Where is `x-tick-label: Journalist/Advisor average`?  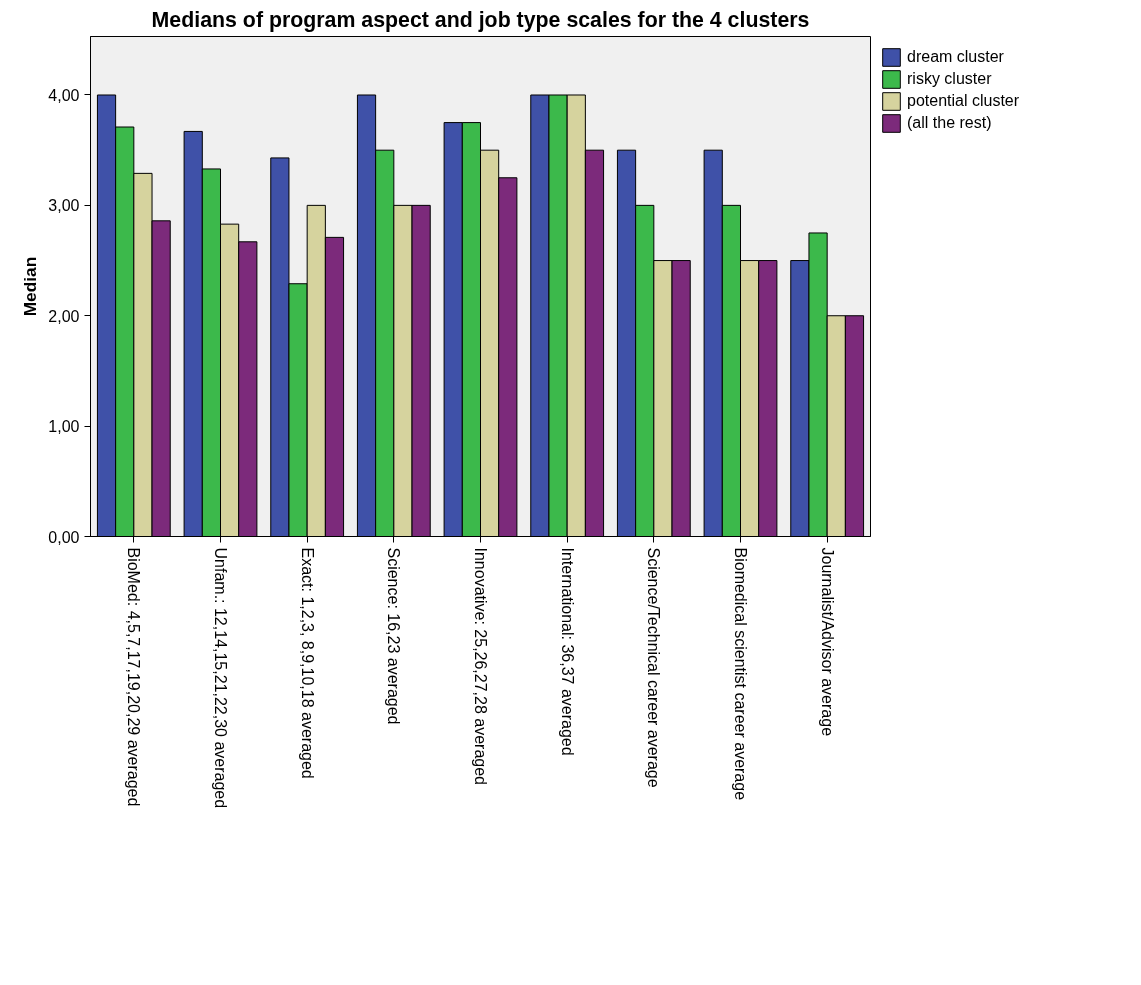
x-tick-label: Journalist/Advisor average is located at coordinates (827, 642).